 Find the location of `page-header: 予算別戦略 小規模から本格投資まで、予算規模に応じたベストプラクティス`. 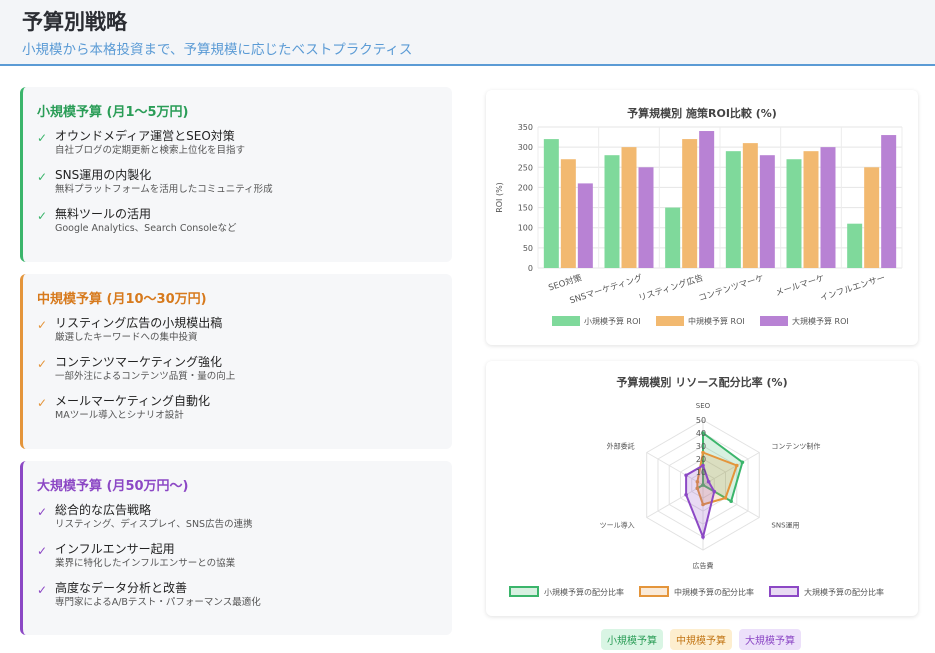

page-header: 予算別戦略 小規模から本格投資まで、予算規模に応じたベストプラクティス is located at coordinates (467, 33).